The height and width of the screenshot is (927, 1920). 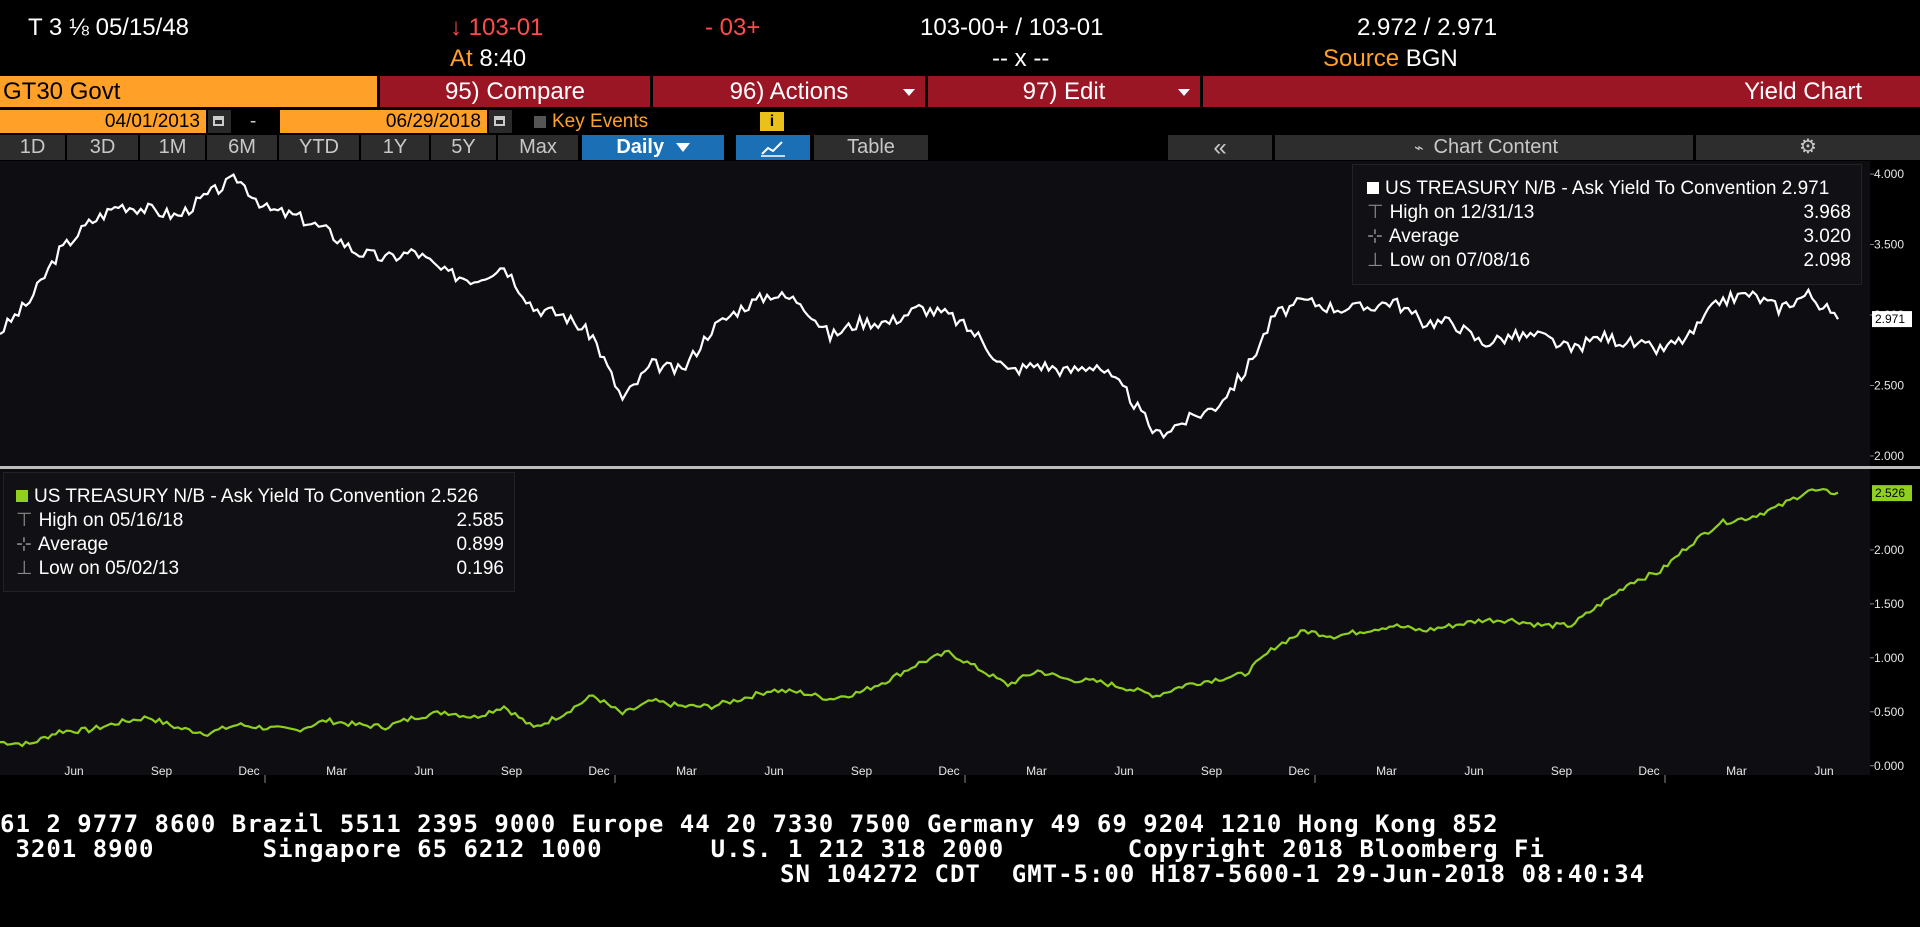 What do you see at coordinates (1561, 91) in the screenshot?
I see `page-title: Yield Chart` at bounding box center [1561, 91].